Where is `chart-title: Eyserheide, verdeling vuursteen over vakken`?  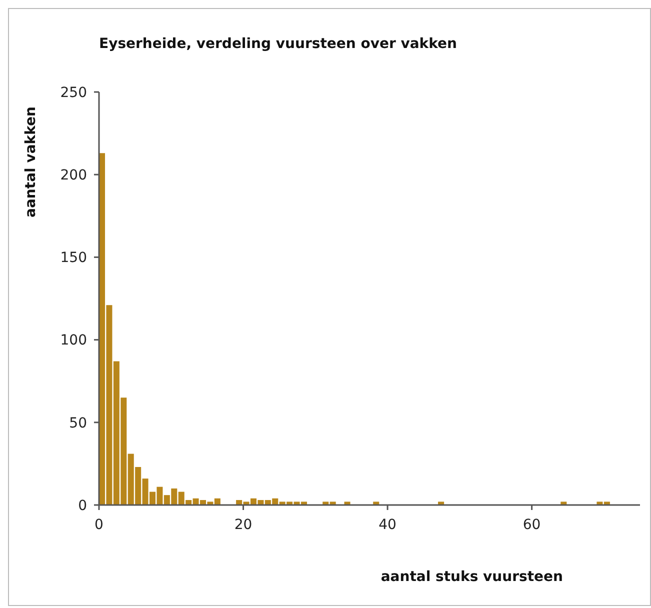
chart-title: Eyserheide, verdeling vuursteen over vakken is located at coordinates (278, 44).